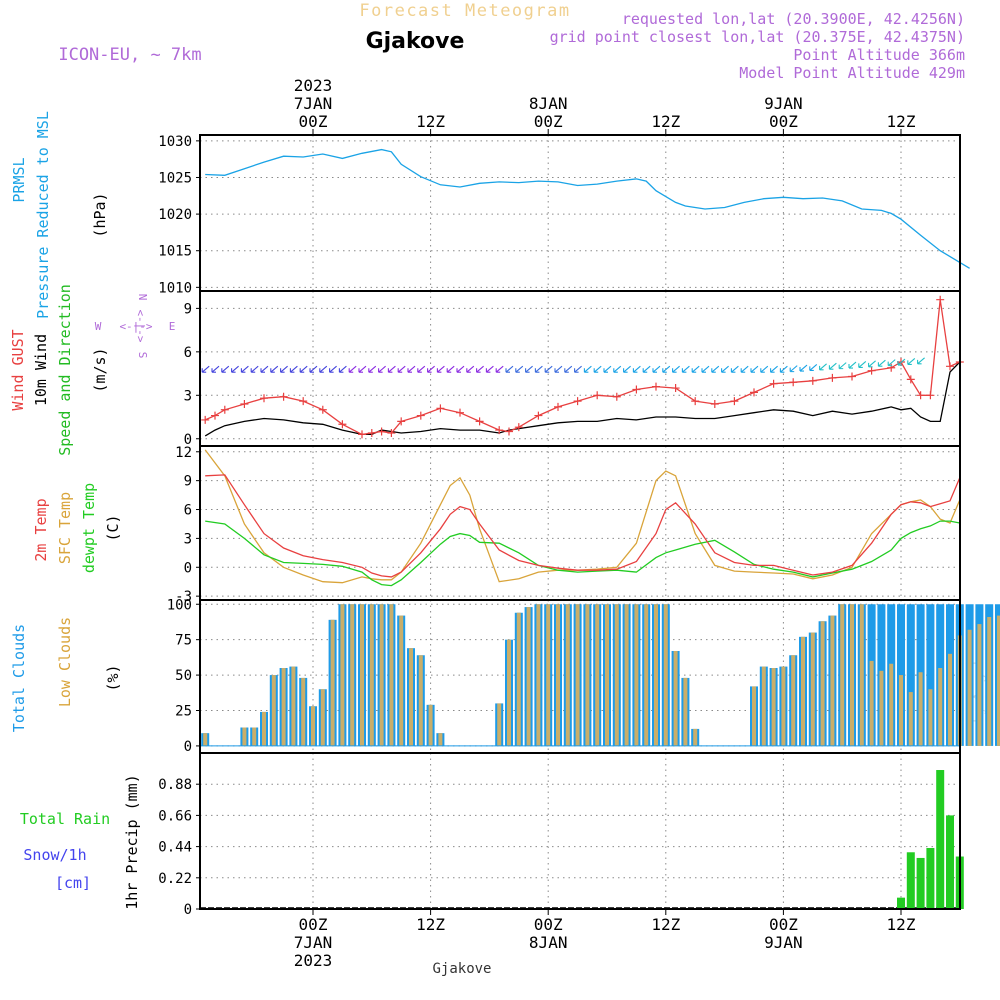 The width and height of the screenshot is (1000, 1000). What do you see at coordinates (879, 55) in the screenshot?
I see `point-altitude: Point Altitude 366m` at bounding box center [879, 55].